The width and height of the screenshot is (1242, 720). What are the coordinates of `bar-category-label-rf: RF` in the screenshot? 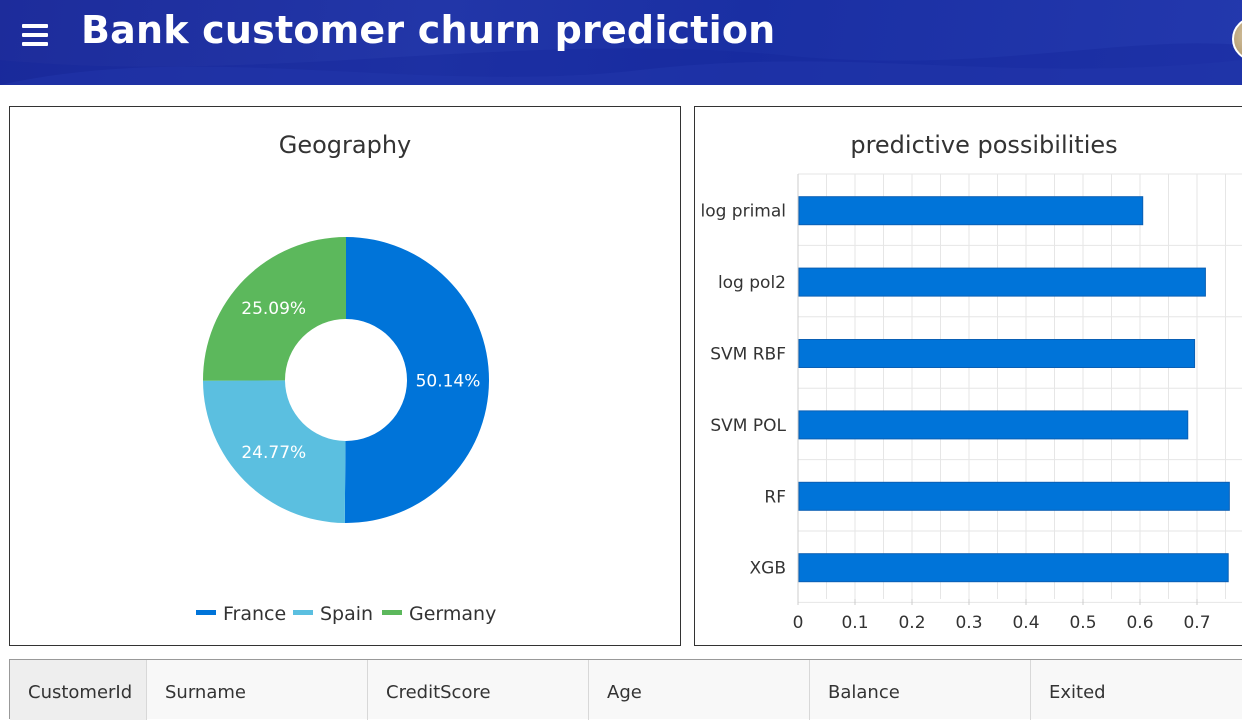 It's located at (775, 497).